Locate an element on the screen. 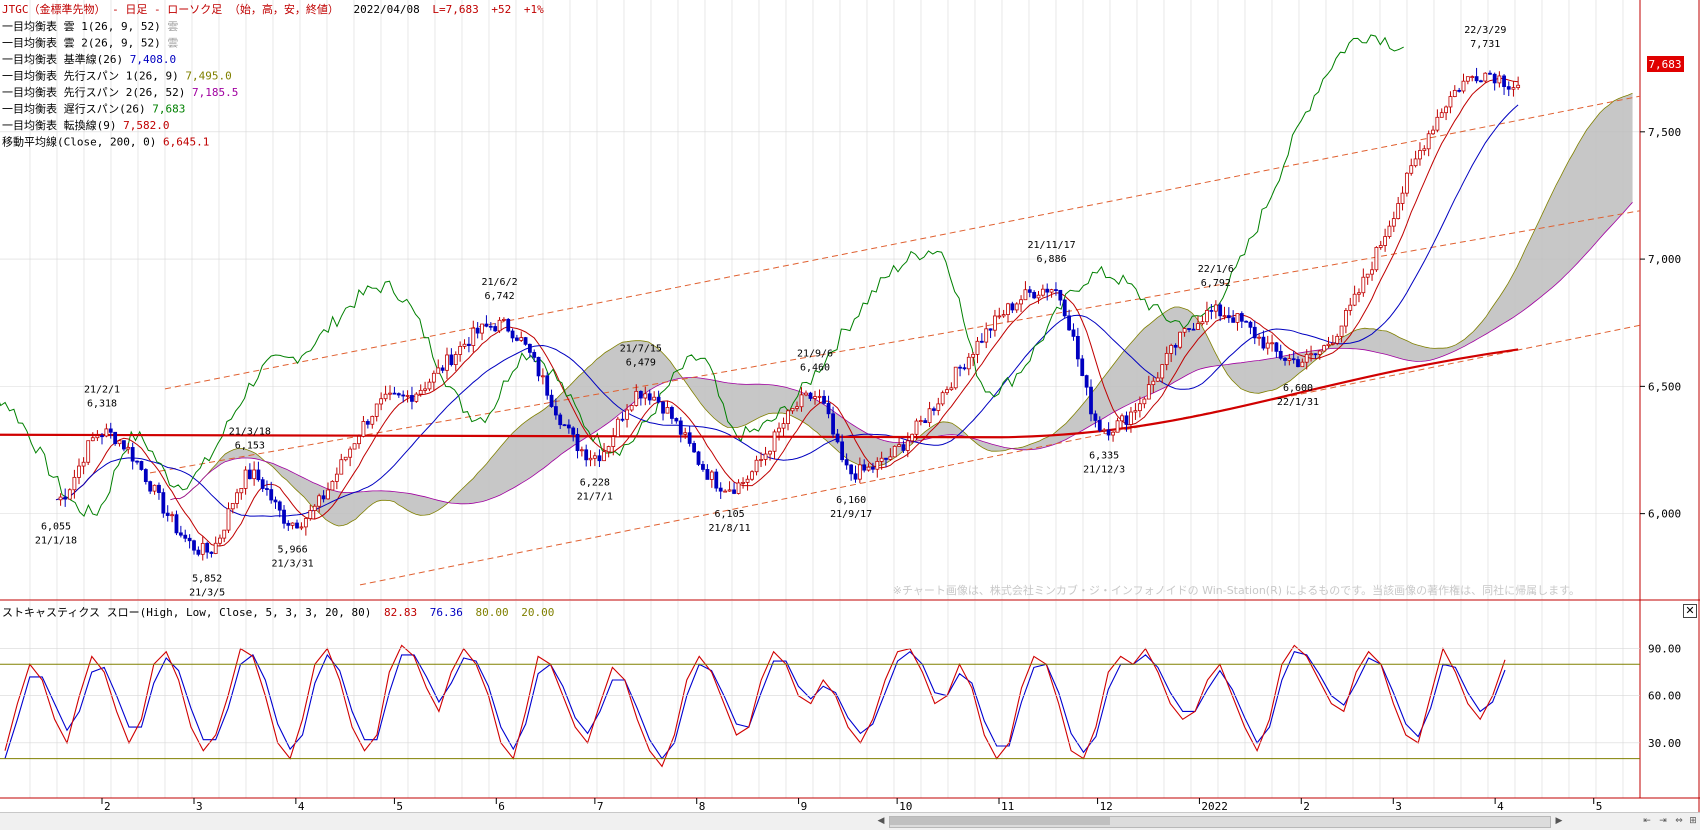 Image resolution: width=1700 pixels, height=830 pixels. scroll-left-icon: ◀ is located at coordinates (881, 821).